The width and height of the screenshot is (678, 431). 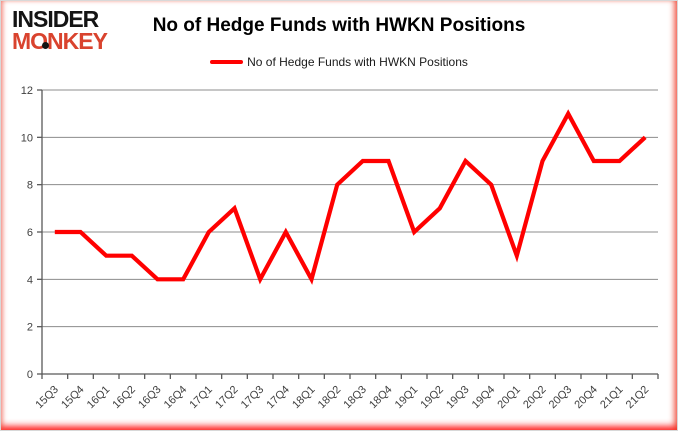 I want to click on logo-text-monkey: MONKEY, so click(x=60, y=40).